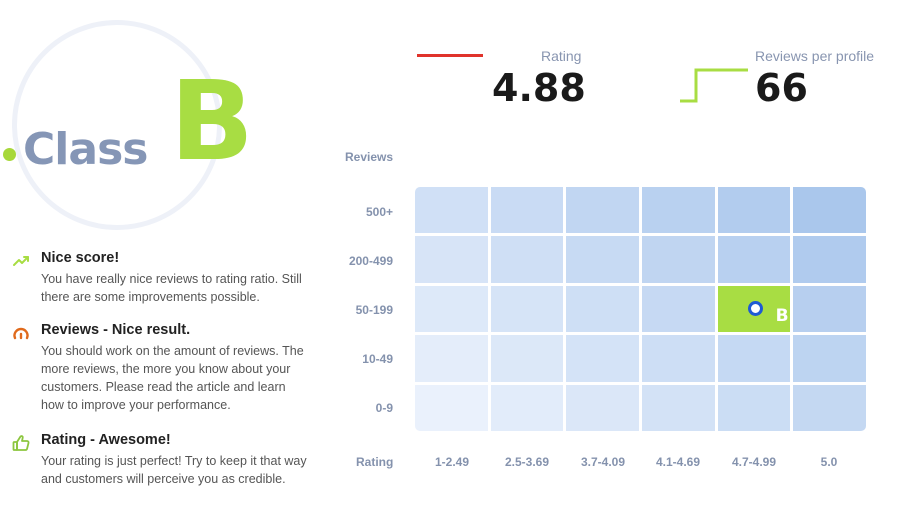 This screenshot has width=900, height=511. I want to click on col-label: 4.1-4.69, so click(678, 462).